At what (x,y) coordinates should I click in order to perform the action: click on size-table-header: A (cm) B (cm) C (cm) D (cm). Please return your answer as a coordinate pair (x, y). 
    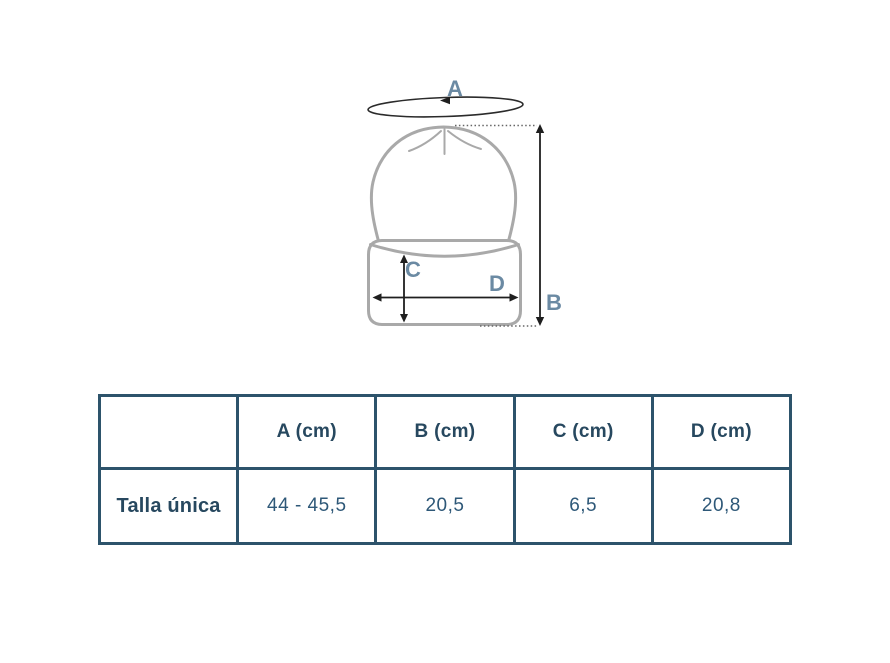
    Looking at the image, I should click on (445, 432).